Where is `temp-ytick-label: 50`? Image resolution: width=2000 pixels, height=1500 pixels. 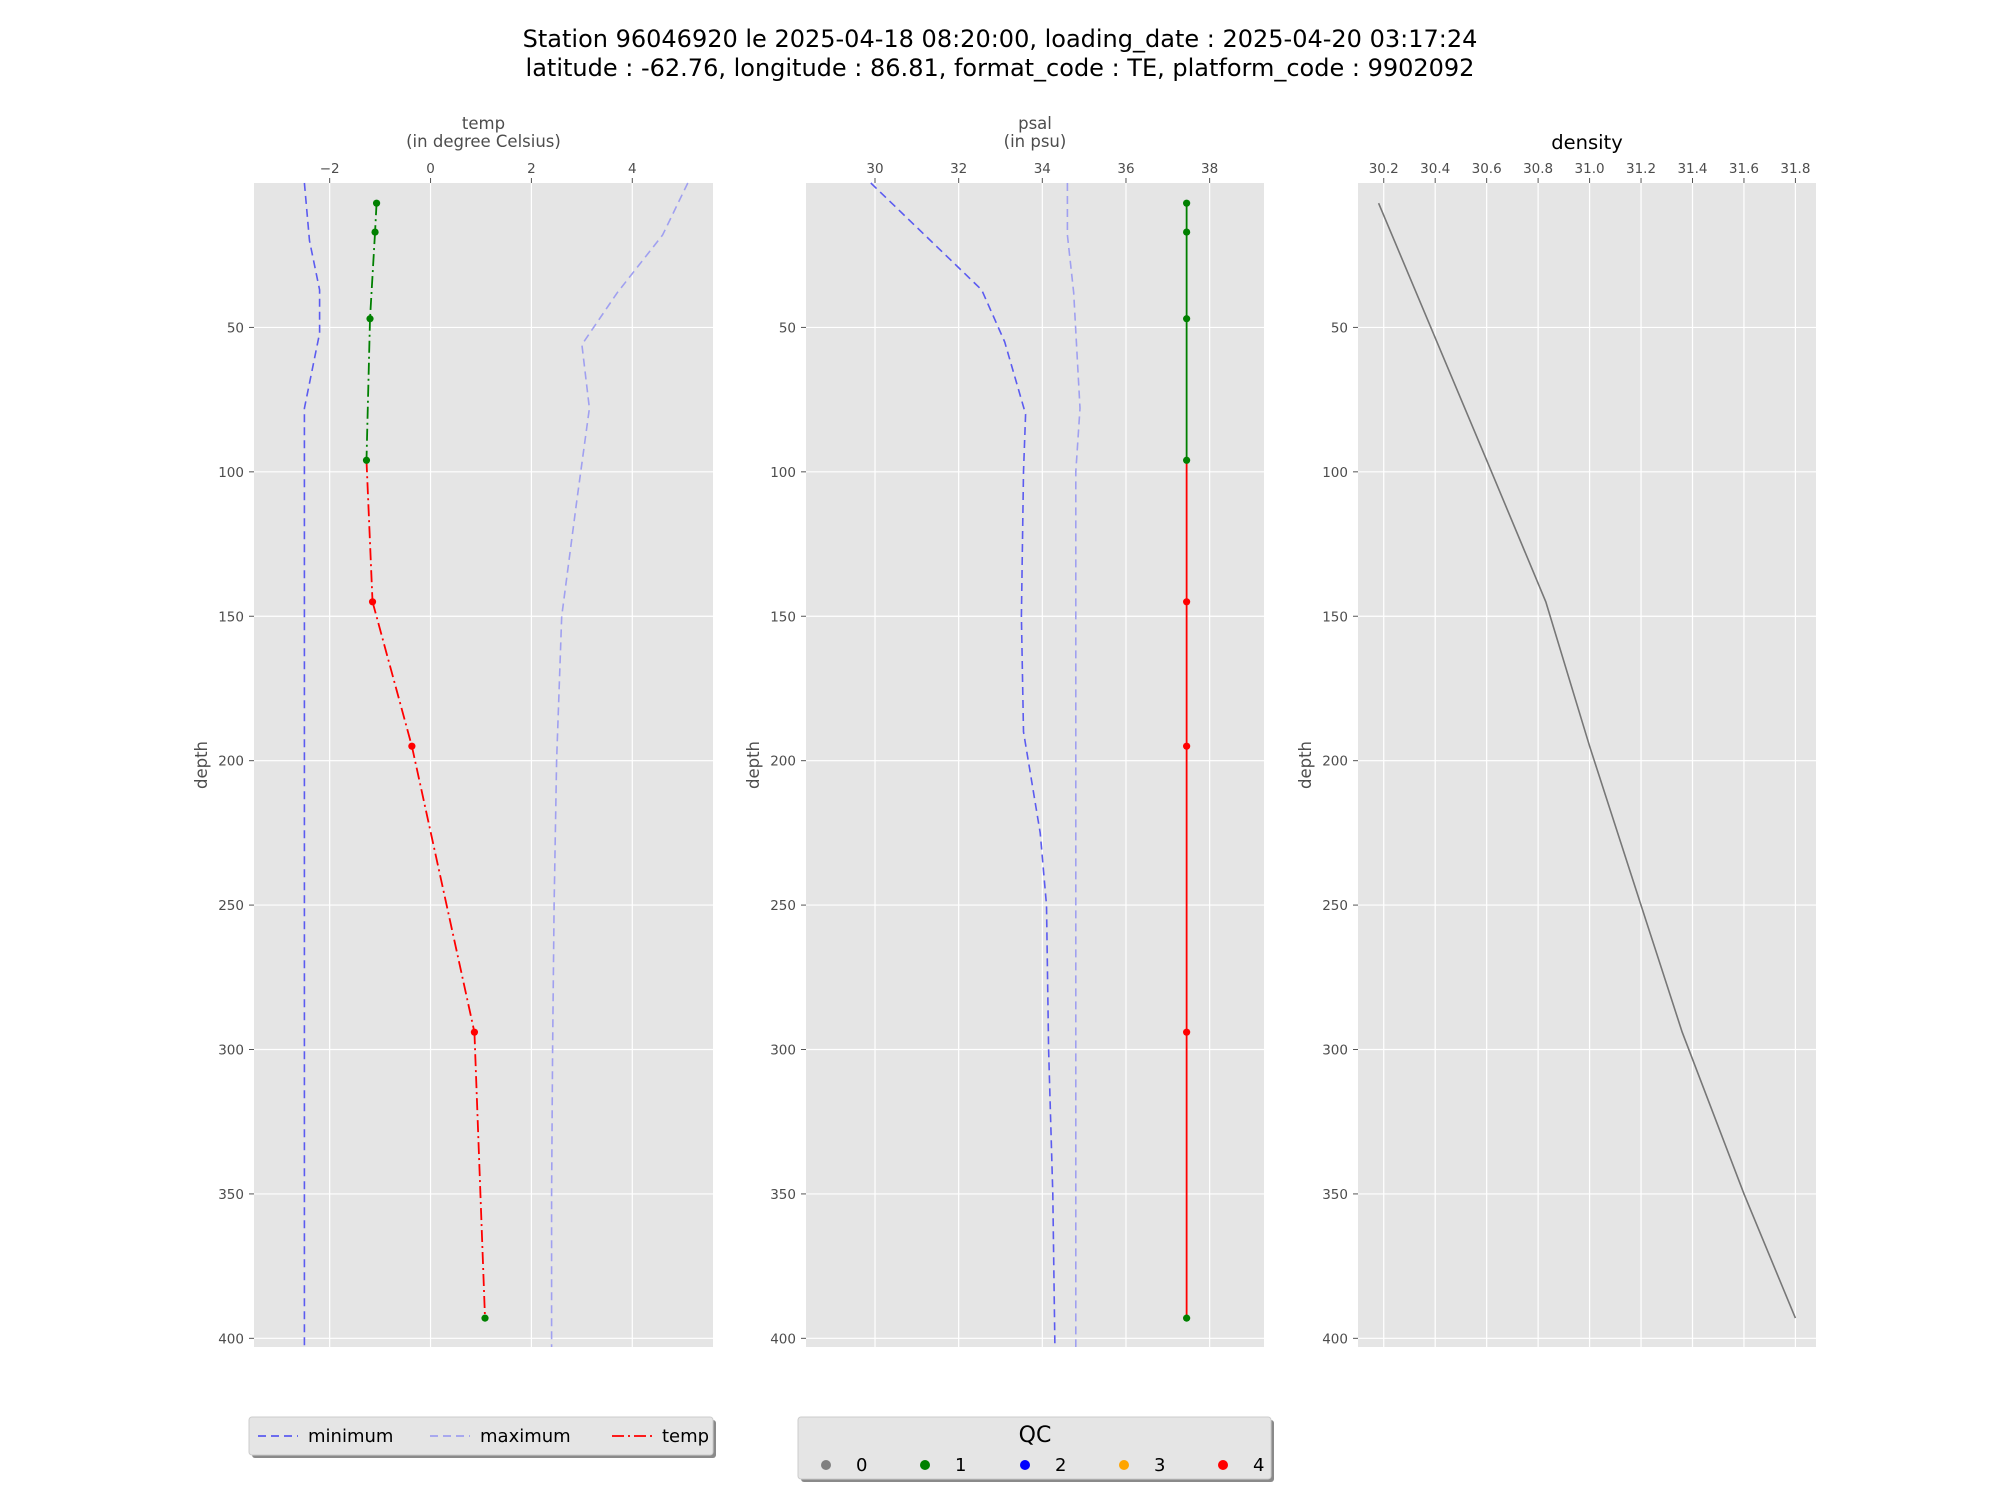
temp-ytick-label: 50 is located at coordinates (235, 328).